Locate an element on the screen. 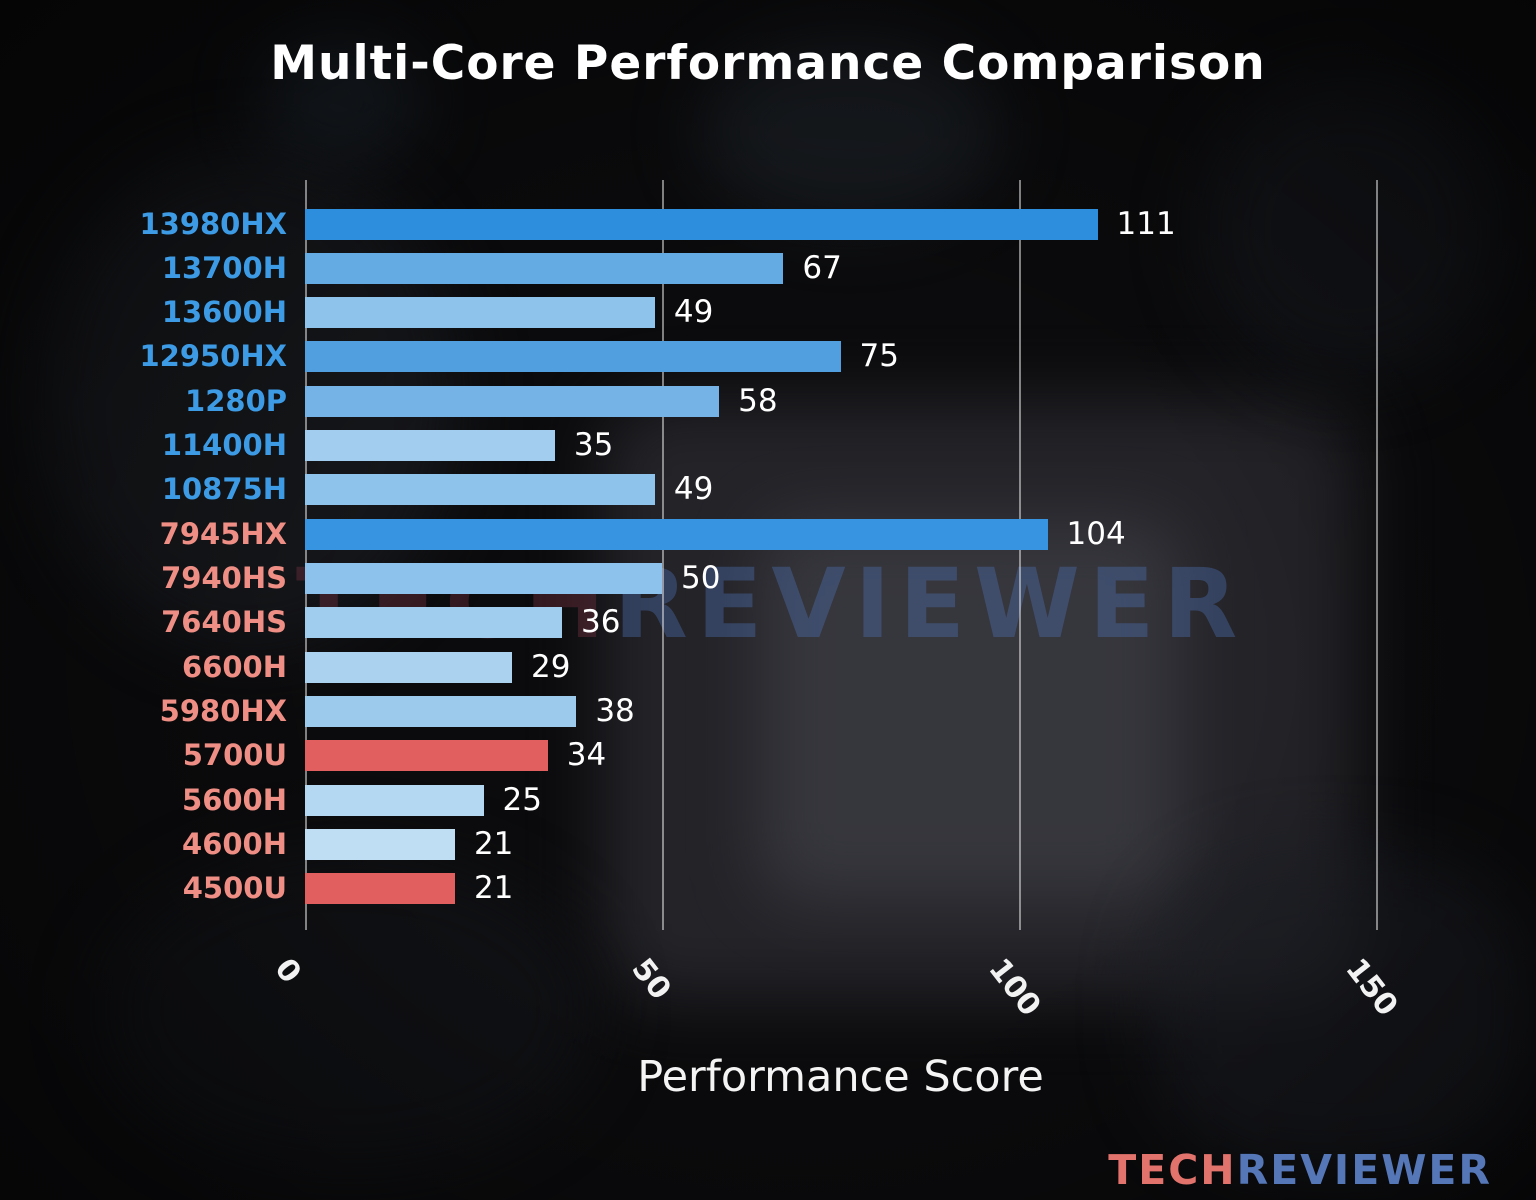  category-label: 13980HX is located at coordinates (213, 223).